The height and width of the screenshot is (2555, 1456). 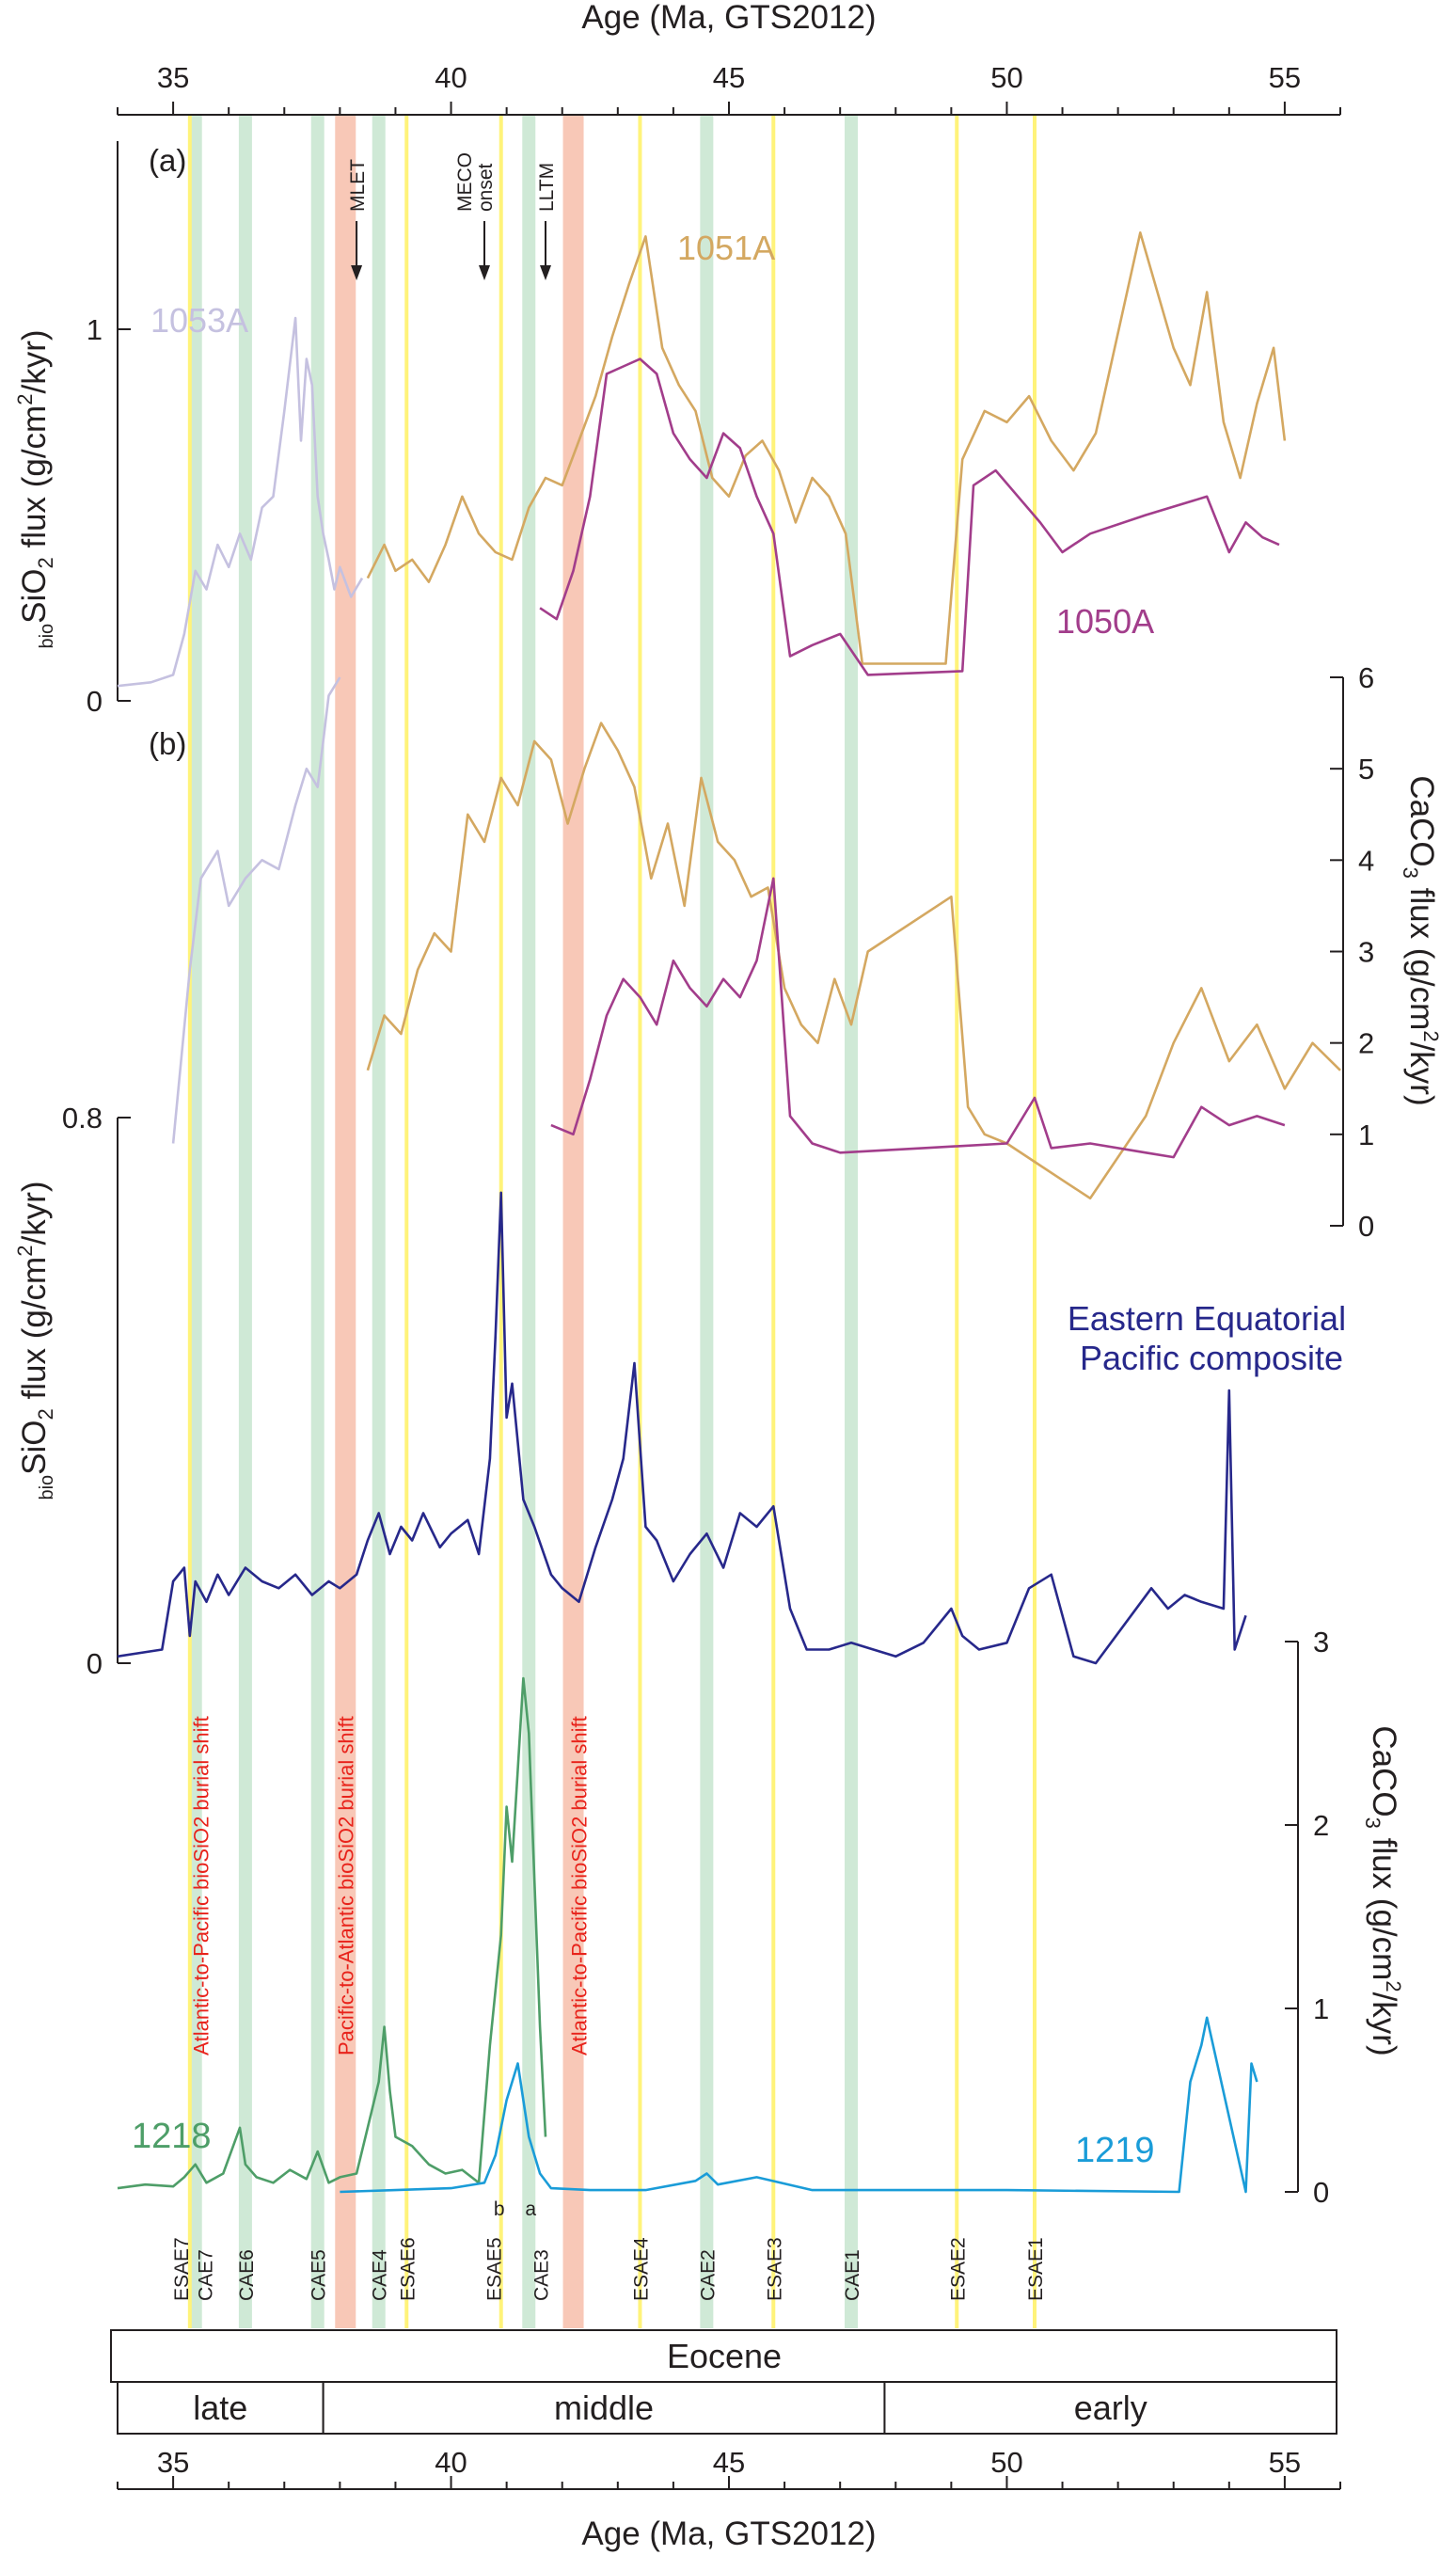 I want to click on arrow-lltm: LLTM, so click(x=547, y=222).